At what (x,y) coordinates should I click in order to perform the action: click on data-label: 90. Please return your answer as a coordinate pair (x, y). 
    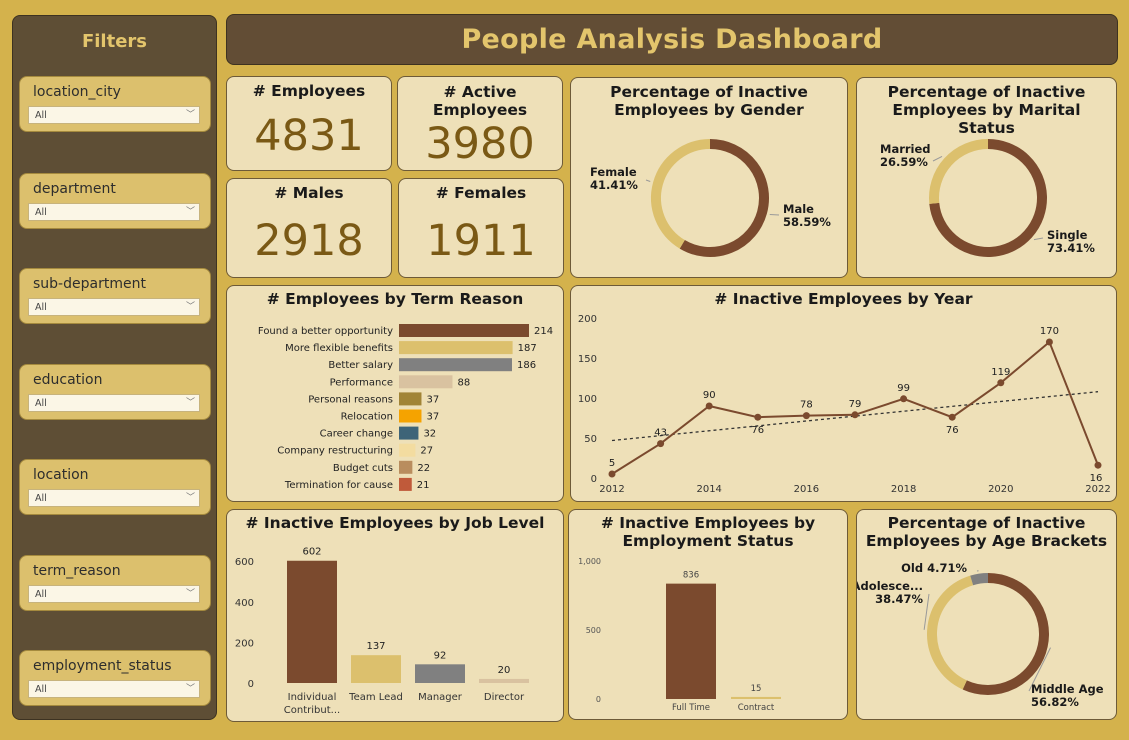
    Looking at the image, I should click on (709, 395).